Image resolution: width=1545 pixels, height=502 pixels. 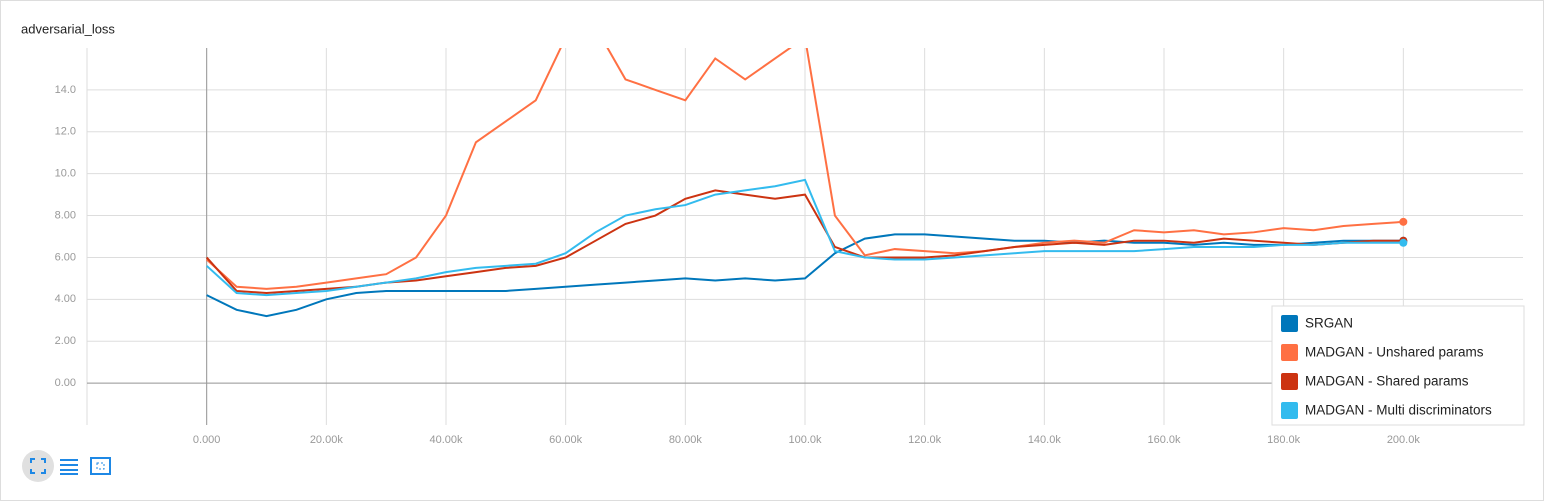 I want to click on zoom-button, so click(x=100, y=466).